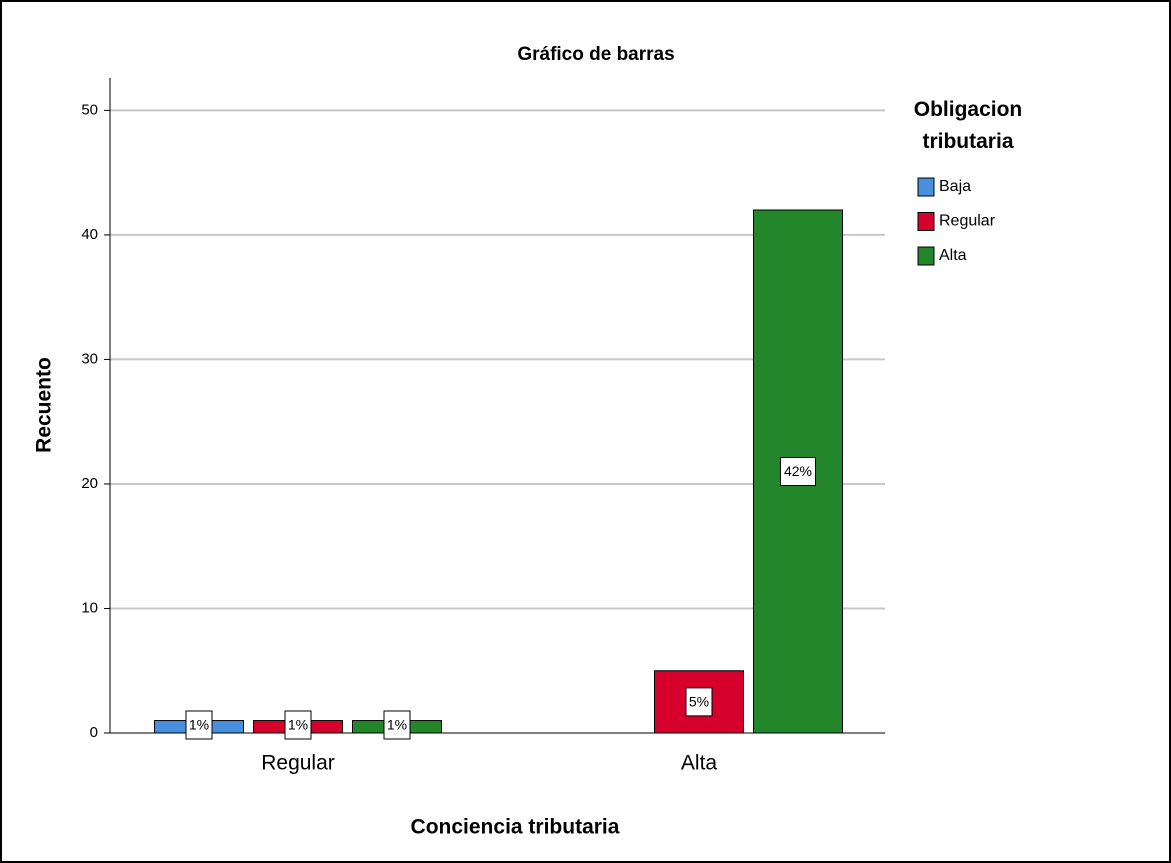  I want to click on x-axis-label: Conciencia tributaria, so click(515, 827).